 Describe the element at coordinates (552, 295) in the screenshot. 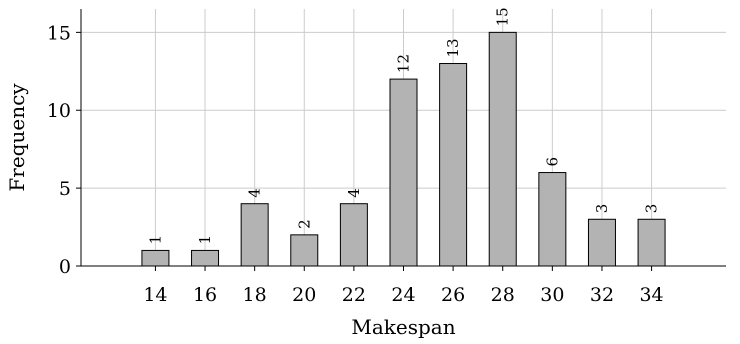

I see `x-tick-label: 30` at that location.